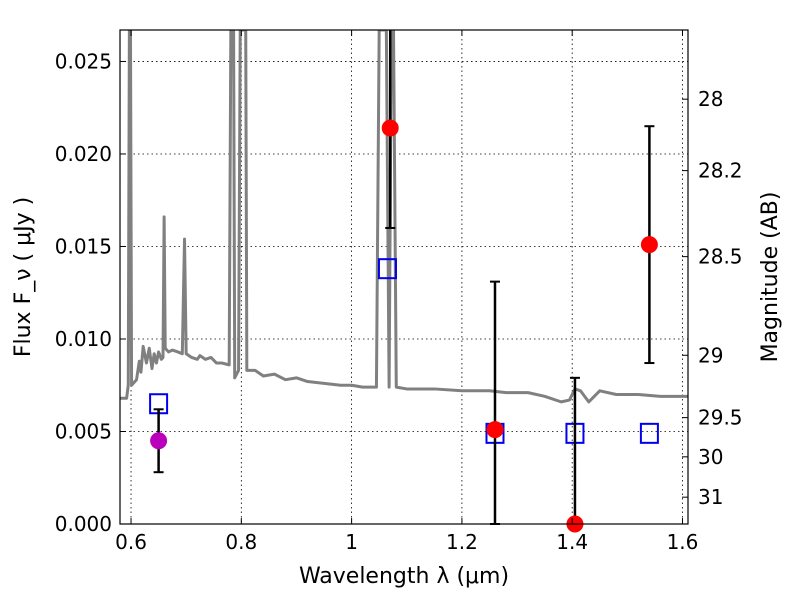 This screenshot has width=800, height=600. Describe the element at coordinates (770, 277) in the screenshot. I see `y-axis-label-right: Magnitude (AB)` at that location.